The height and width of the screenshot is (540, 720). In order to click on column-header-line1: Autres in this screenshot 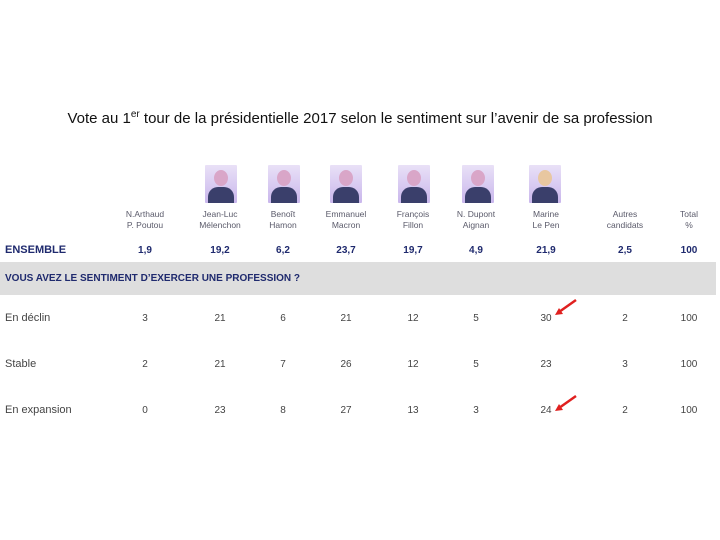, I will do `click(625, 214)`.